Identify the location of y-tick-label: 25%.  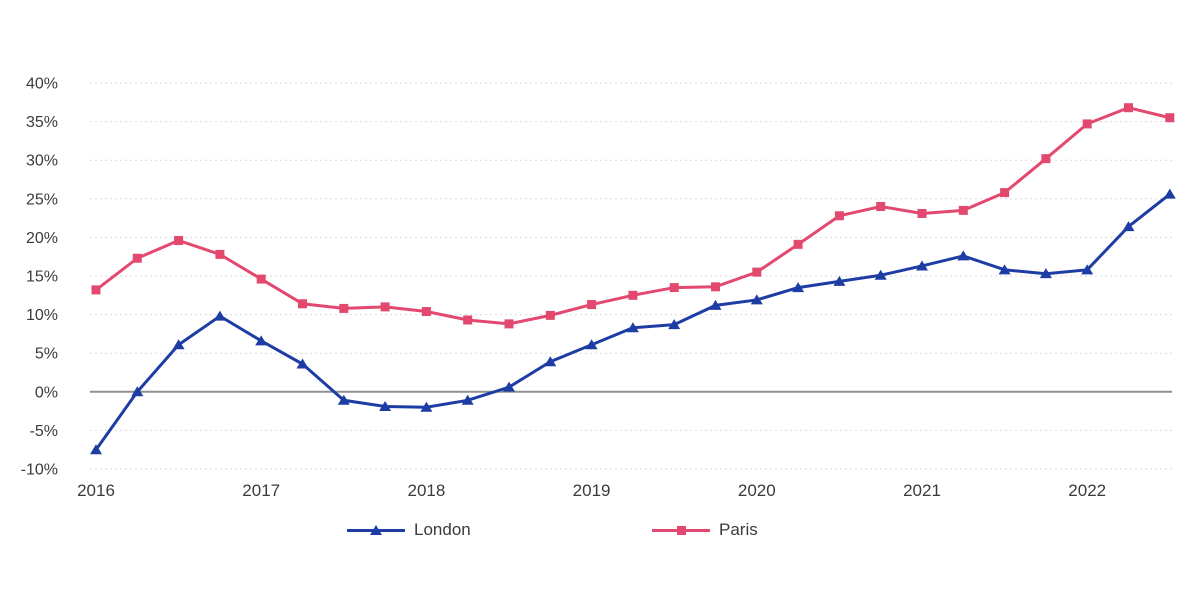
(42, 199).